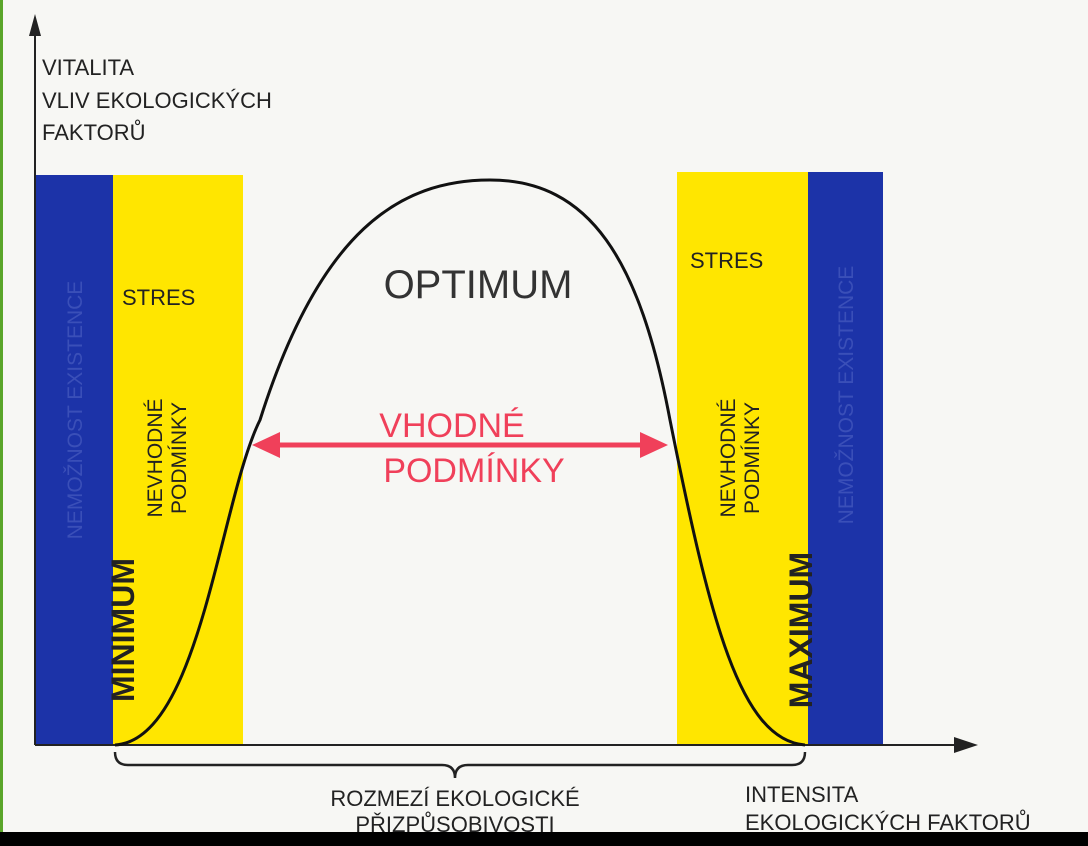 This screenshot has height=846, width=1088. Describe the element at coordinates (1, 416) in the screenshot. I see `edge-stripe` at that location.